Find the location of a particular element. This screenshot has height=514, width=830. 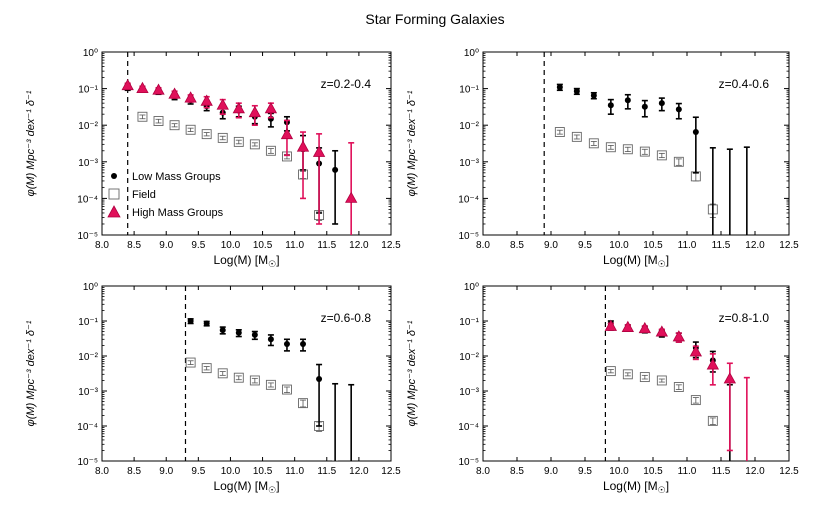

y-tick-label: 10⁻³ is located at coordinates (88, 163).